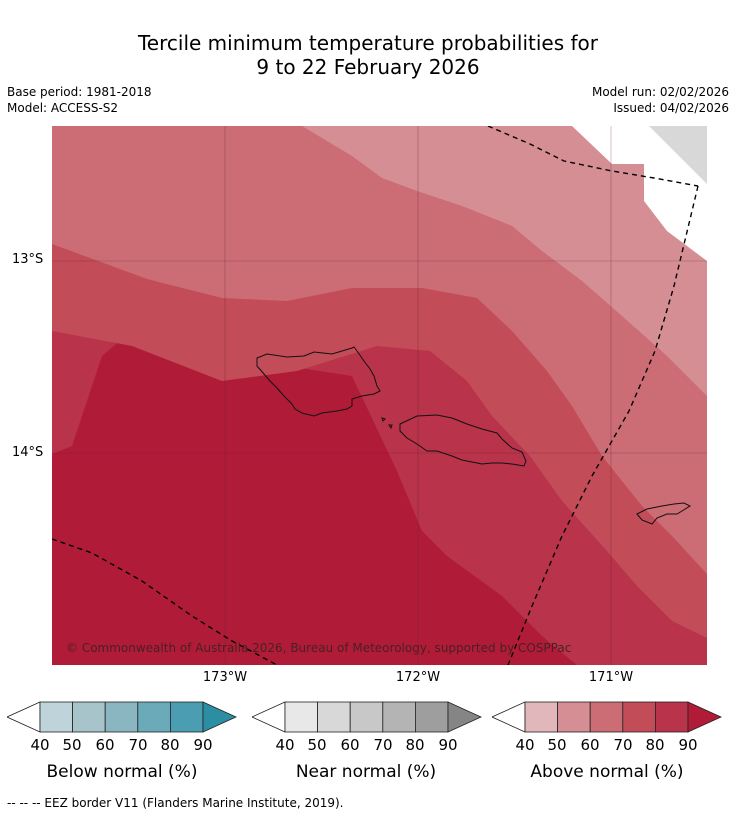  I want to click on title-line-2: 9 to 22 February 2026, so click(368, 67).